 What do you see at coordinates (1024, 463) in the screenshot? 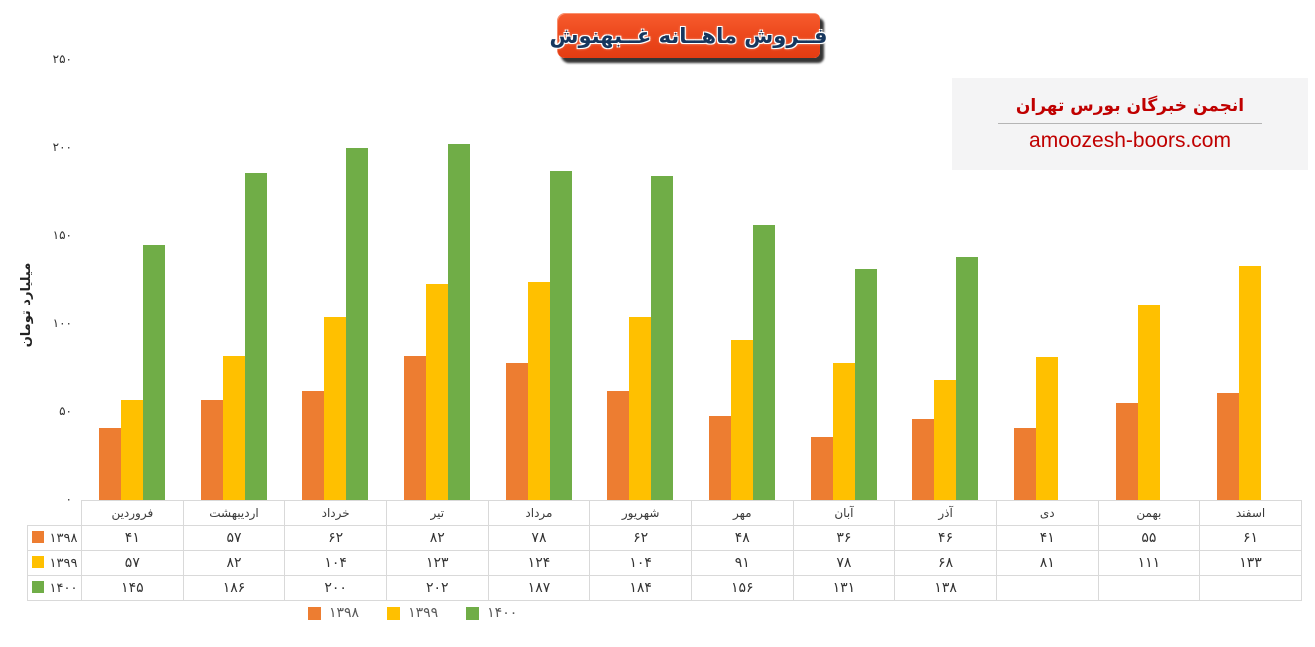
I see `bar-۱۳۹۸-دی` at bounding box center [1024, 463].